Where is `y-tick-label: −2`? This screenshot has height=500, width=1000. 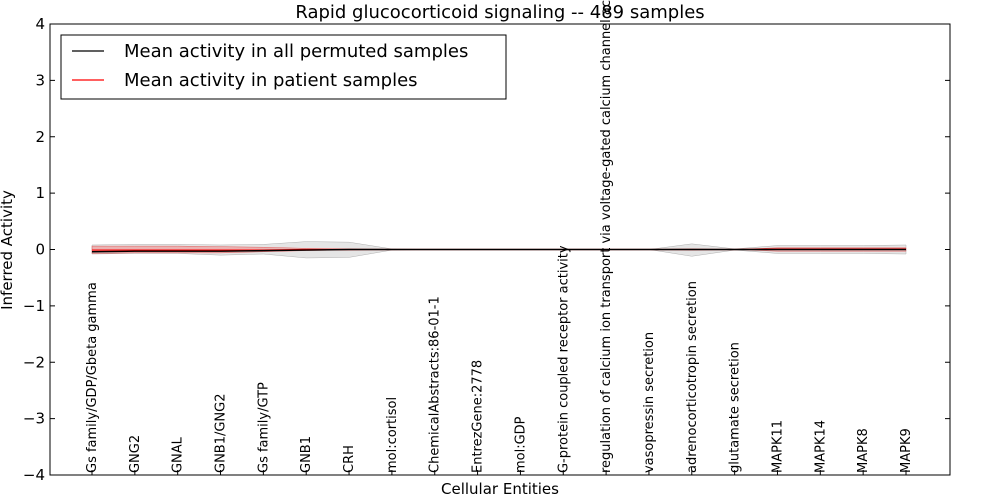 y-tick-label: −2 is located at coordinates (34, 362).